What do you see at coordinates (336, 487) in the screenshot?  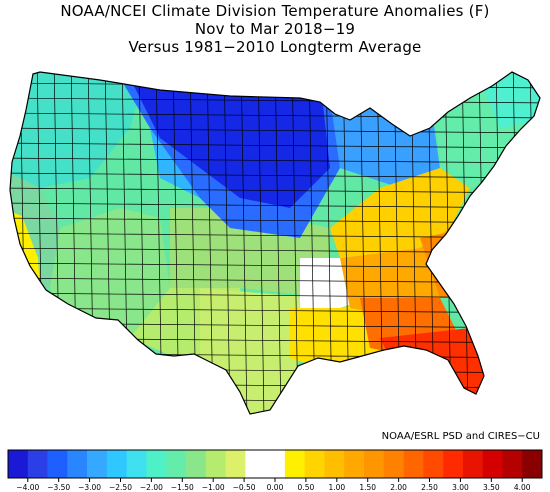 I see `color-scale-tick-label: 1.00` at bounding box center [336, 487].